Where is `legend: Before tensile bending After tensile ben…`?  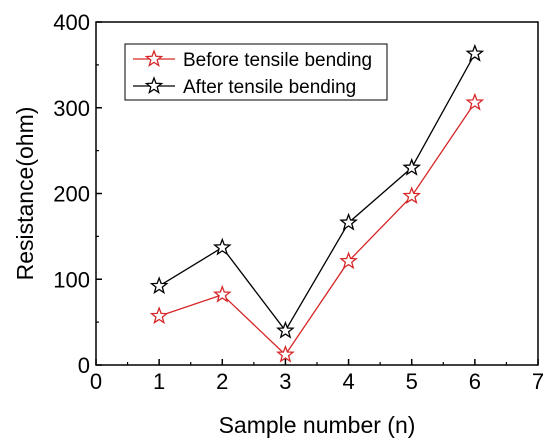 legend: Before tensile bending After tensile ben… is located at coordinates (256, 72).